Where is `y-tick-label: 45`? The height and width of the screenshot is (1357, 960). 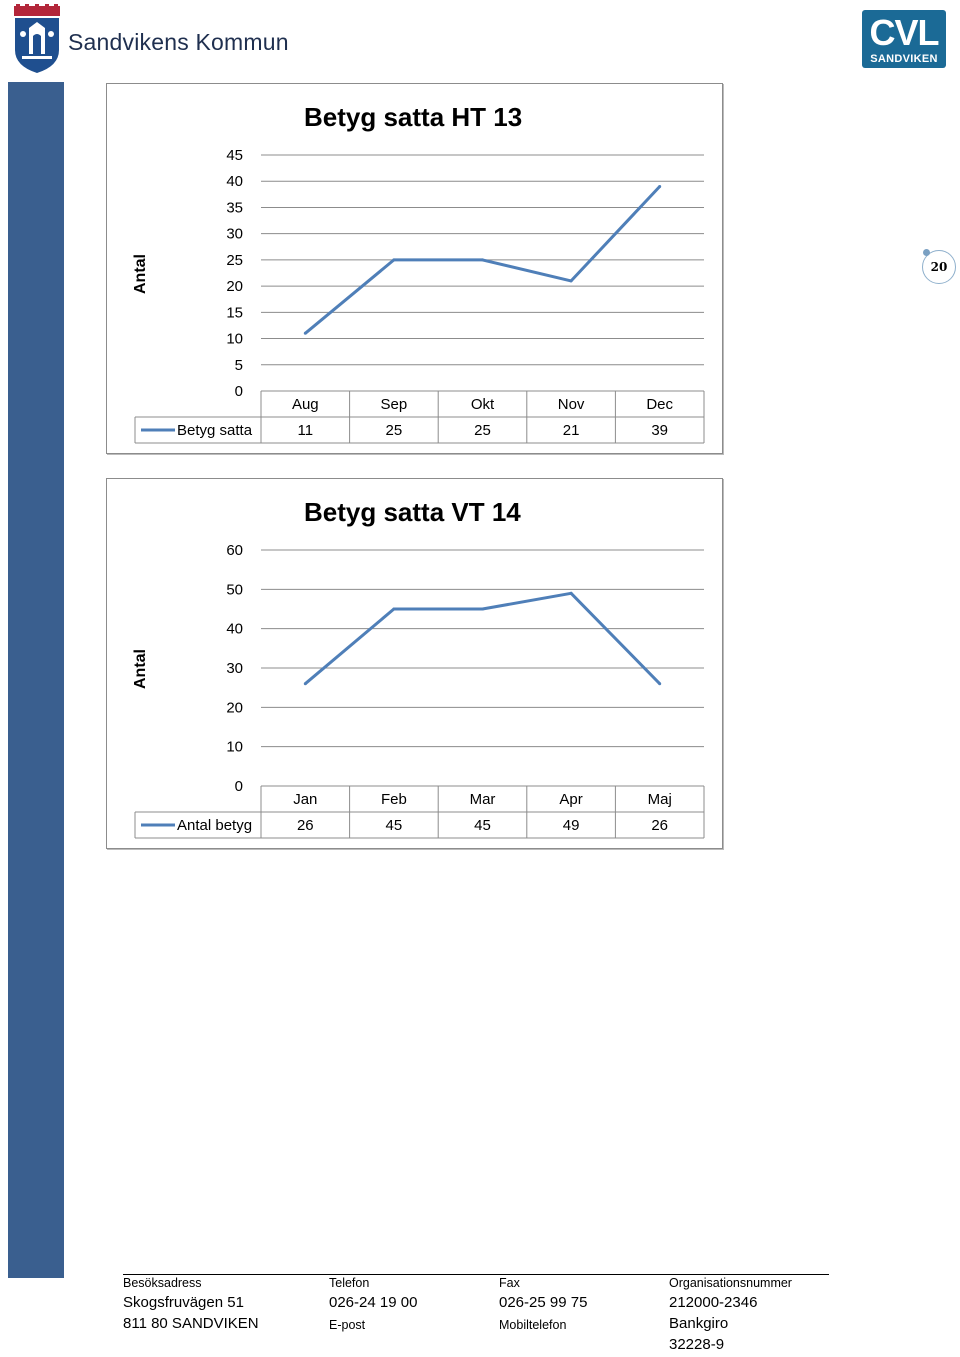
y-tick-label: 45 is located at coordinates (234, 155).